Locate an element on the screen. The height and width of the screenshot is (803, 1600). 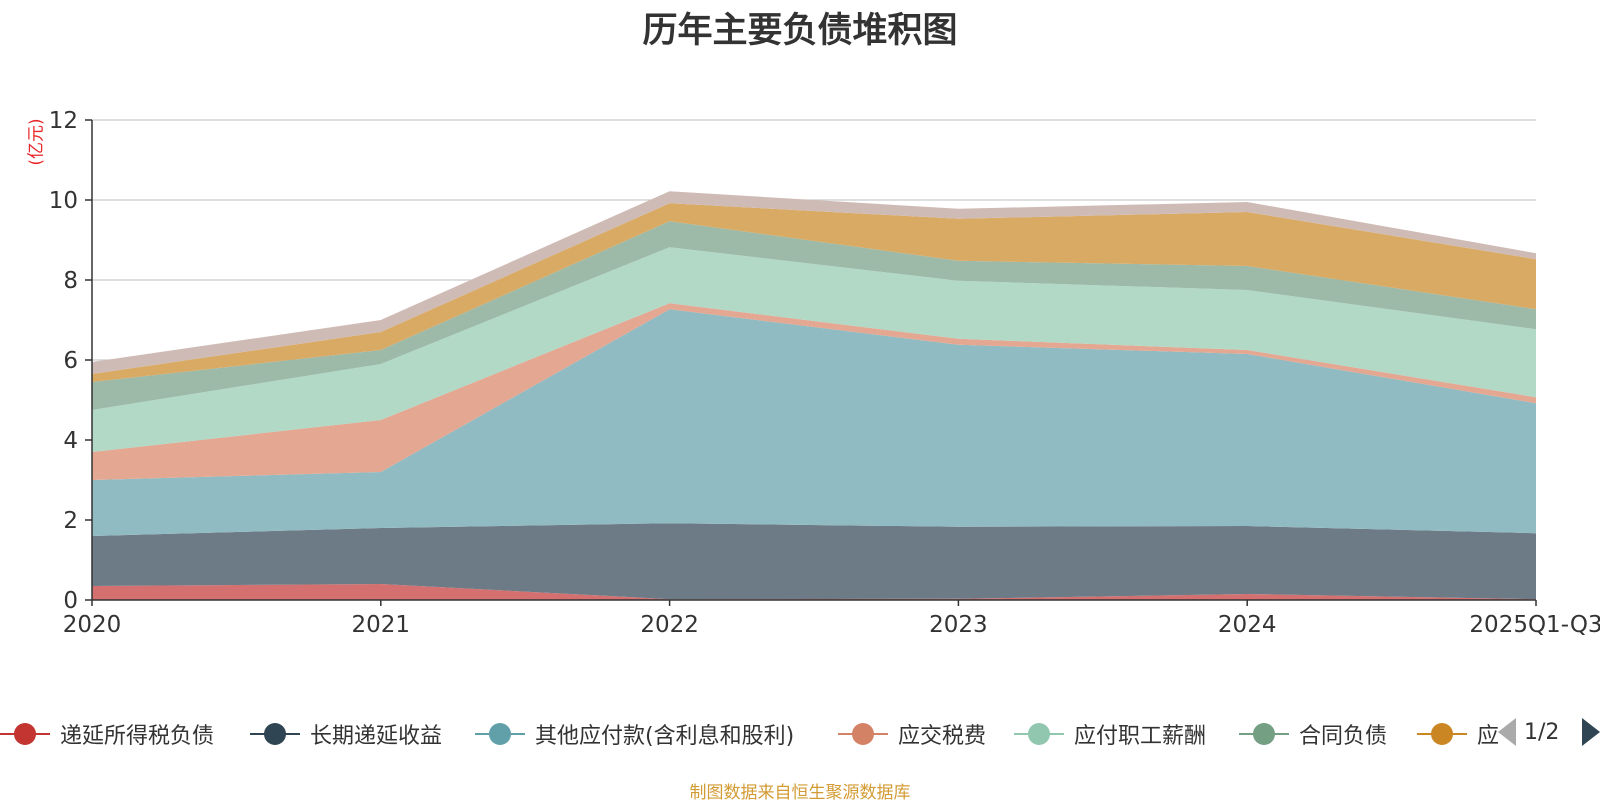
y-tick-label: 8 is located at coordinates (70, 281).